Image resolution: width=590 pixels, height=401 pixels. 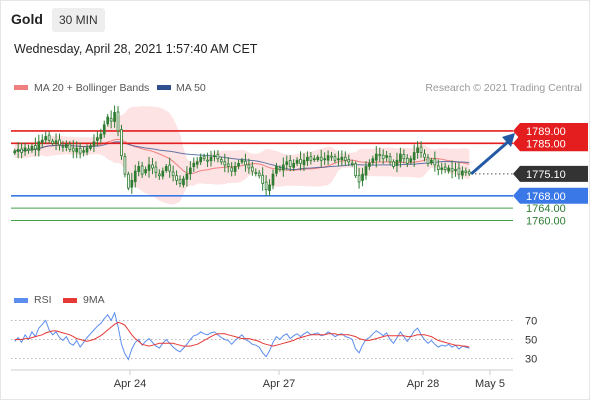 I want to click on level-tag-resistance, so click(x=550, y=143).